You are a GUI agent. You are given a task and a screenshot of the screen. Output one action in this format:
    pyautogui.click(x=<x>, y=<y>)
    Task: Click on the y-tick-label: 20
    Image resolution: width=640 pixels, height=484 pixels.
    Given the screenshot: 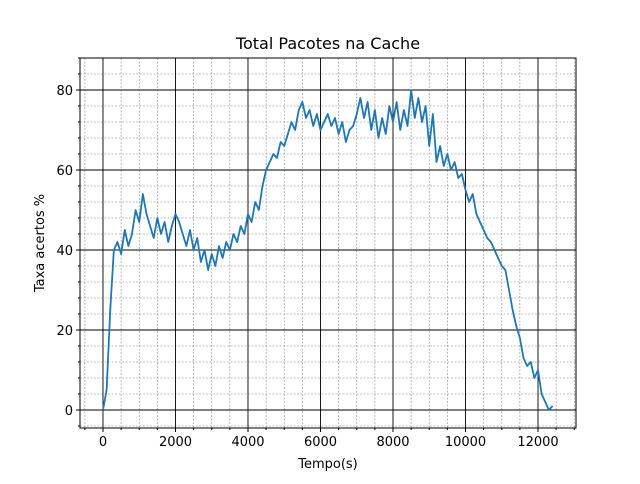 What is the action you would take?
    pyautogui.click(x=64, y=331)
    